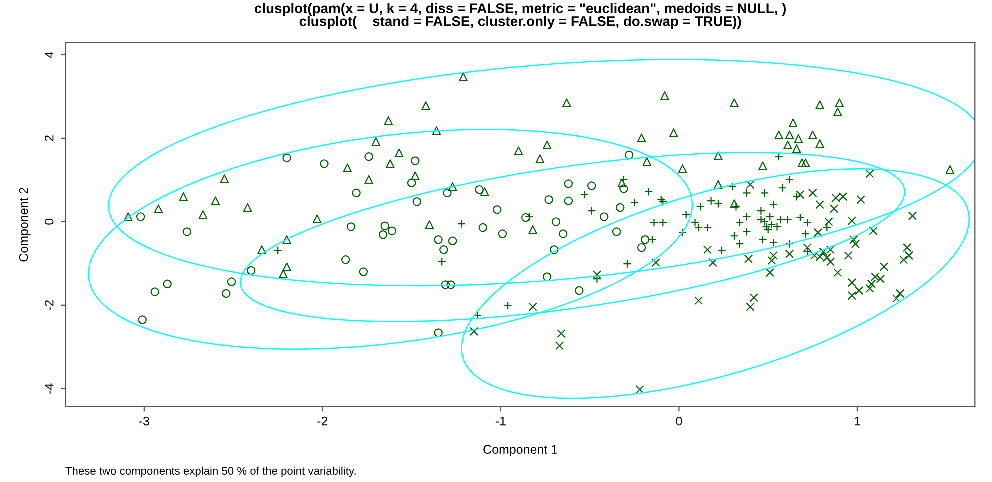  I want to click on y-tick-label: -2, so click(49, 305).